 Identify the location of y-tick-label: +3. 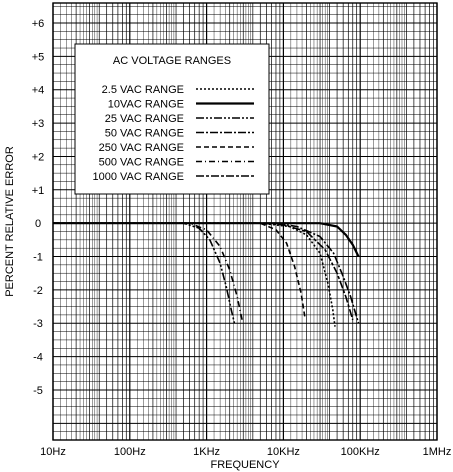
(38, 124).